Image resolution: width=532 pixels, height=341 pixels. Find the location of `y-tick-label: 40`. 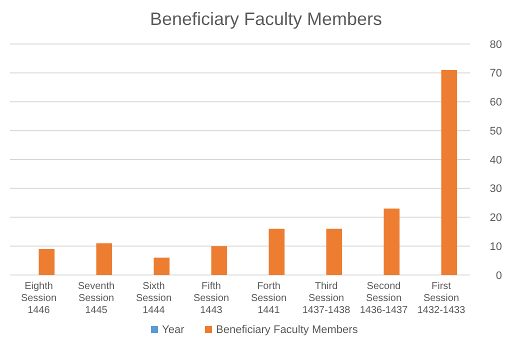

y-tick-label: 40 is located at coordinates (496, 160).